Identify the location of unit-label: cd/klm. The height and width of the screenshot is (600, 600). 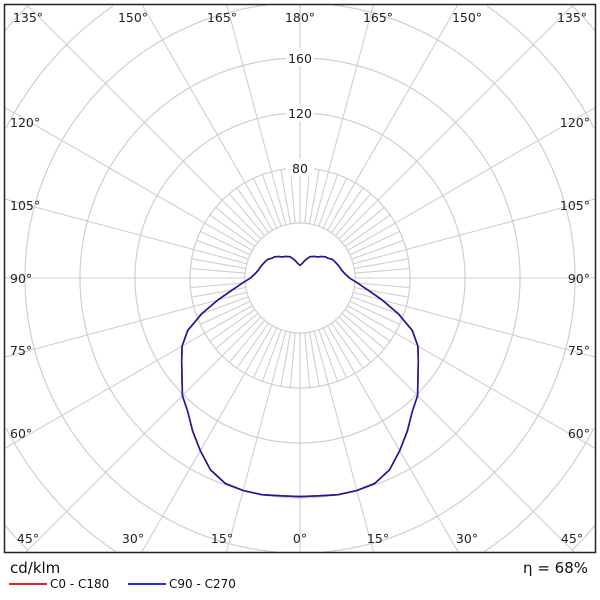
(35, 568).